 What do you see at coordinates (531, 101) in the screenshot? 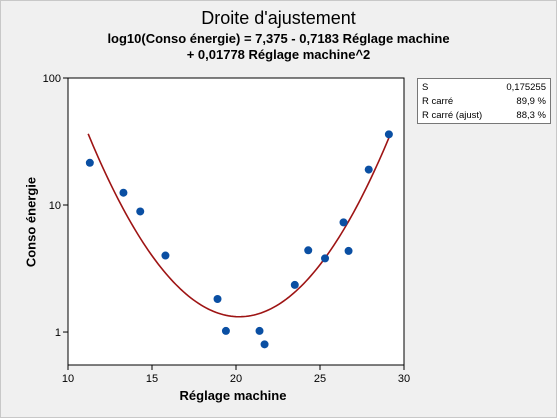
I see `stats-value-r-carre: 89,9 %` at bounding box center [531, 101].